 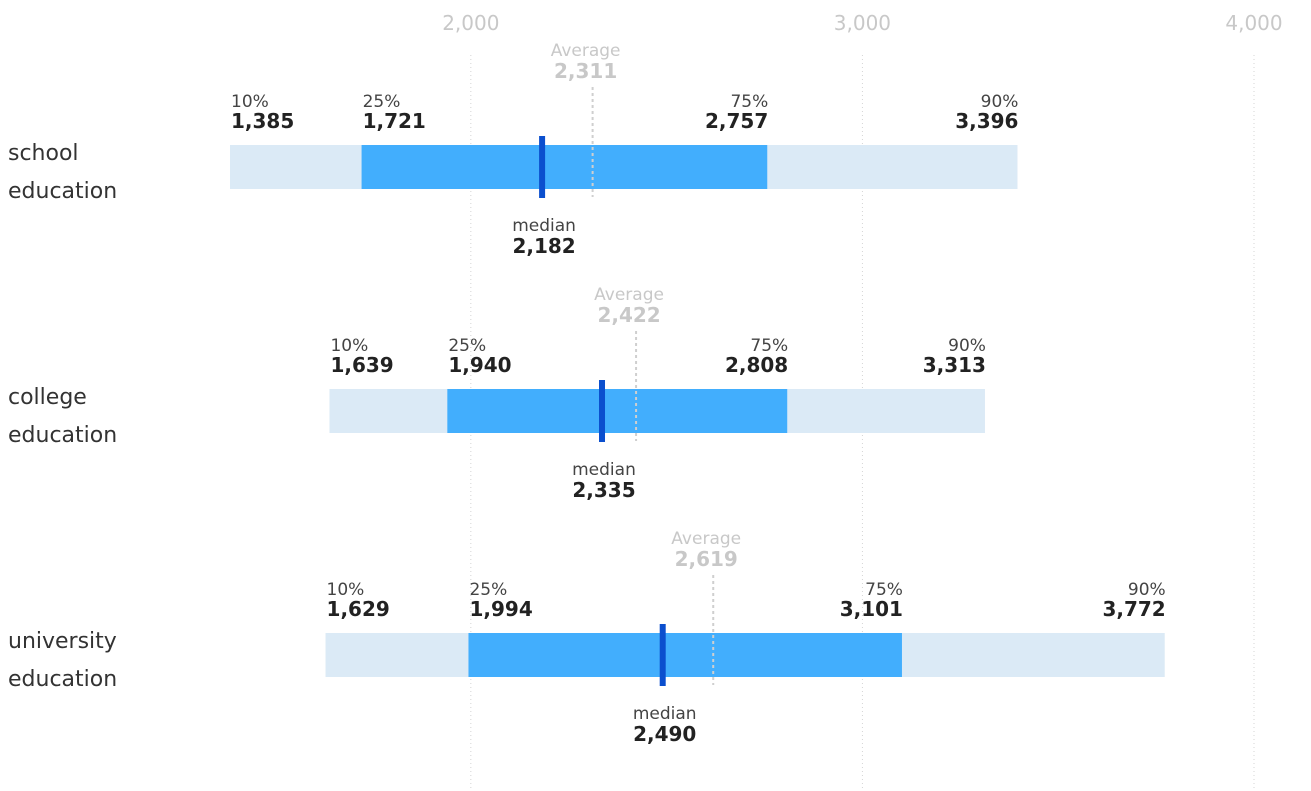 What do you see at coordinates (543, 246) in the screenshot?
I see `median-value: 2,182` at bounding box center [543, 246].